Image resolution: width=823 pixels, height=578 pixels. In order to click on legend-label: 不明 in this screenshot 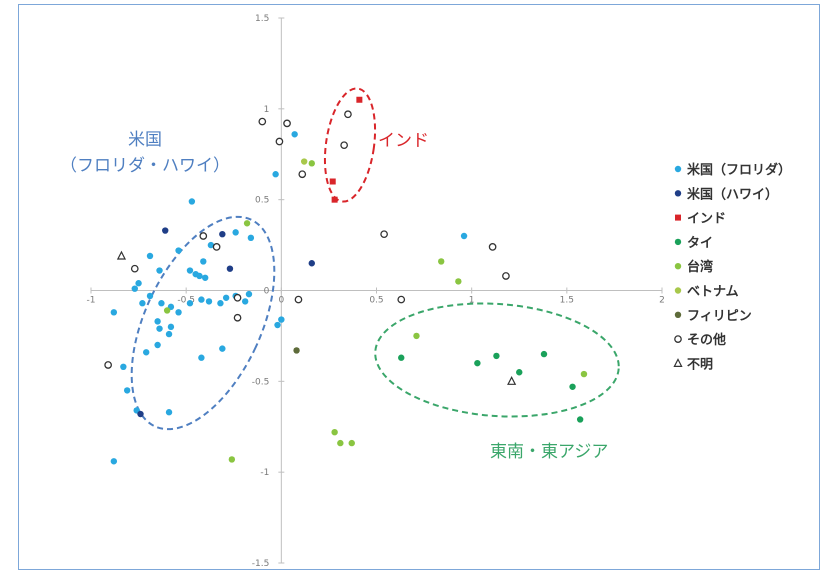, I will do `click(700, 364)`.